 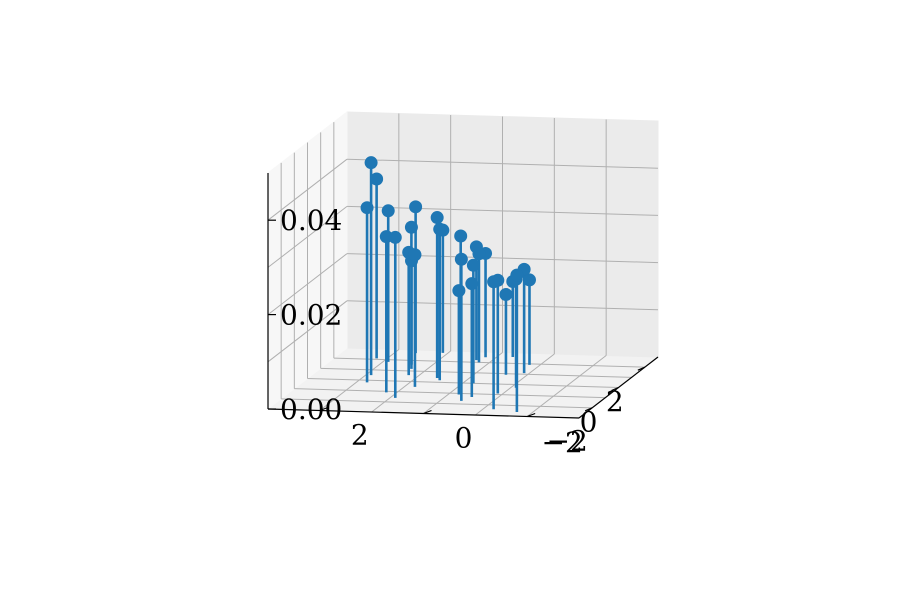 I want to click on markers, so click(x=448, y=229).